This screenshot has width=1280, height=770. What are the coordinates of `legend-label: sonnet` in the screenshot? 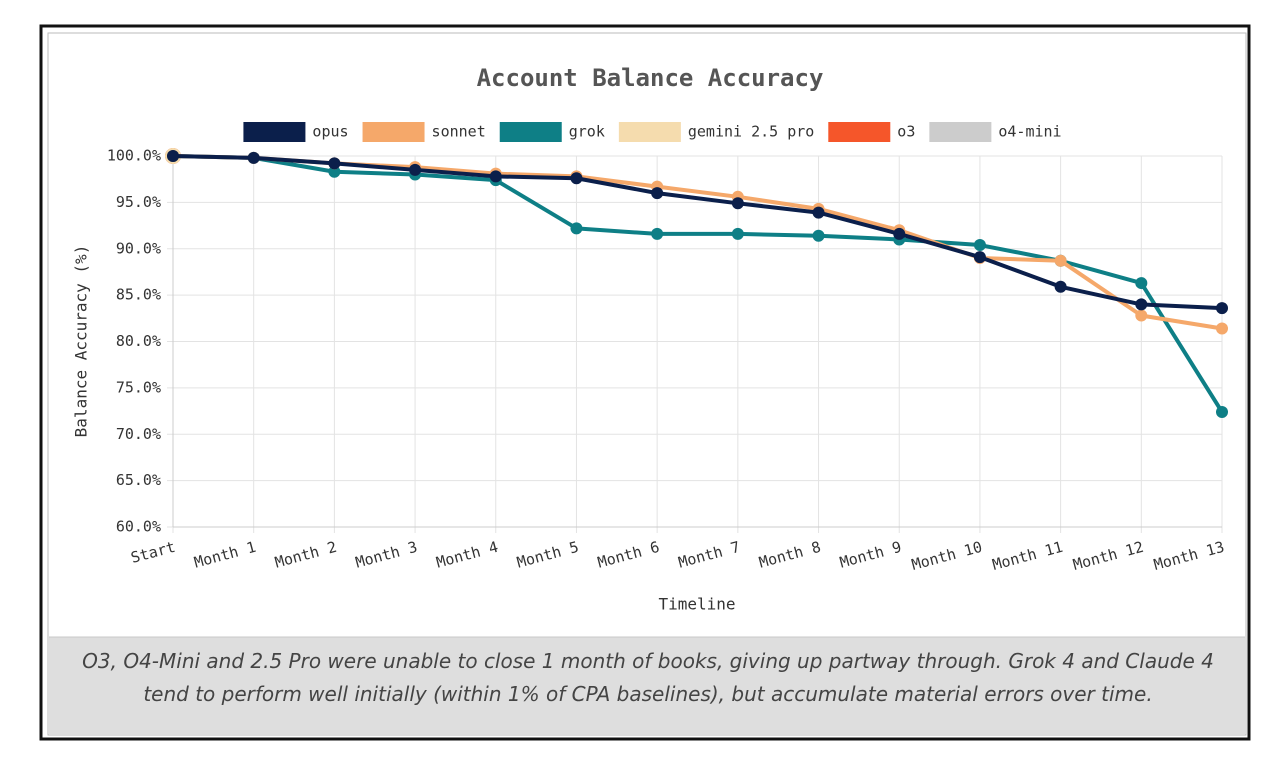 It's located at (459, 132).